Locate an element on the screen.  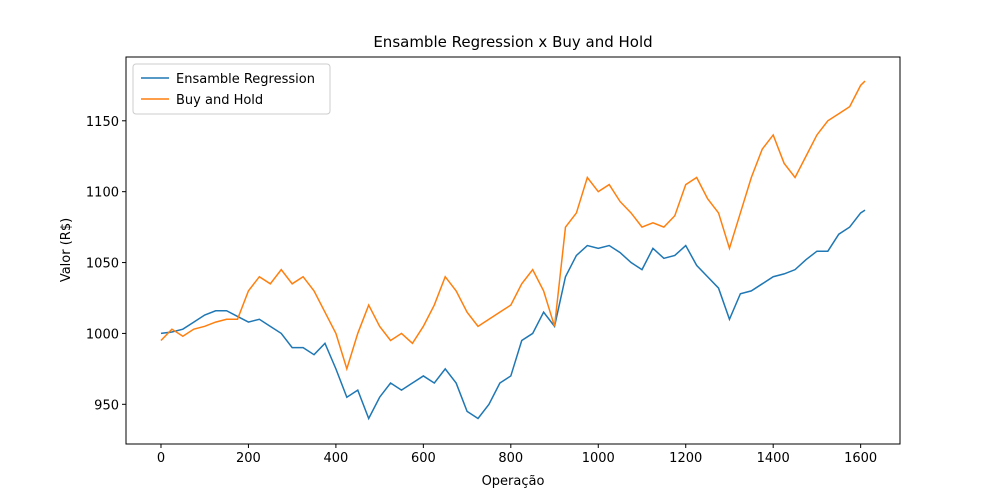
y-tick-label: 1050 is located at coordinates (102, 264).